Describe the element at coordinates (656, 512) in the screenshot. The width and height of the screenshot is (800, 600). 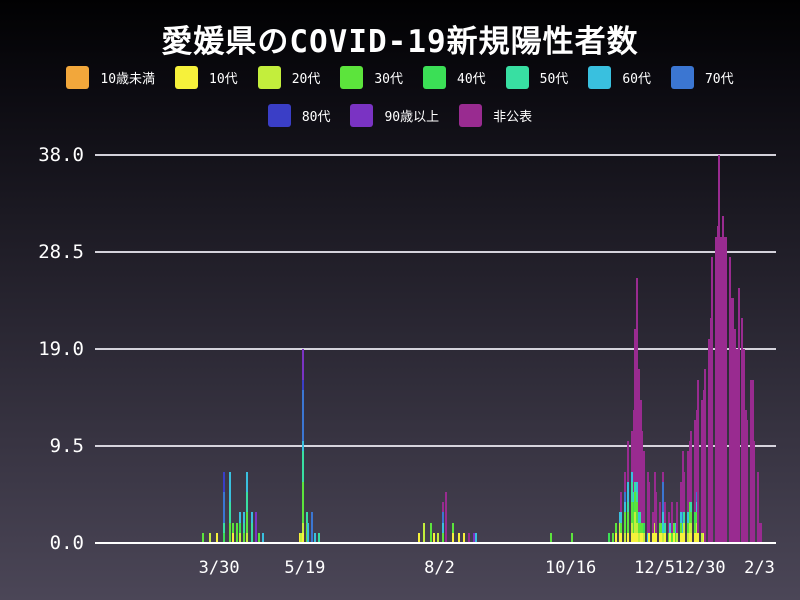
I see `bar-segment-day321-np` at that location.